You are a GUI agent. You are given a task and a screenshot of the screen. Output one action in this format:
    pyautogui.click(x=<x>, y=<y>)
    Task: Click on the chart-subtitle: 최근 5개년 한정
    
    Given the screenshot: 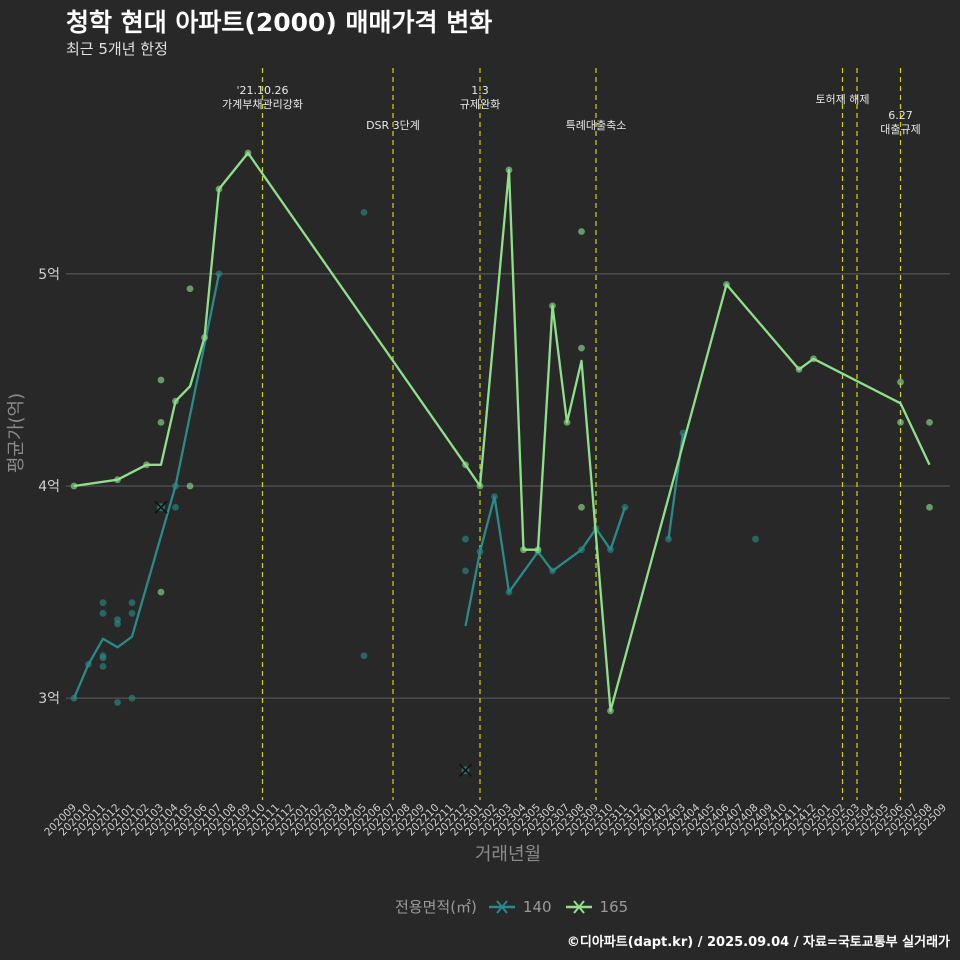 What is the action you would take?
    pyautogui.click(x=117, y=49)
    